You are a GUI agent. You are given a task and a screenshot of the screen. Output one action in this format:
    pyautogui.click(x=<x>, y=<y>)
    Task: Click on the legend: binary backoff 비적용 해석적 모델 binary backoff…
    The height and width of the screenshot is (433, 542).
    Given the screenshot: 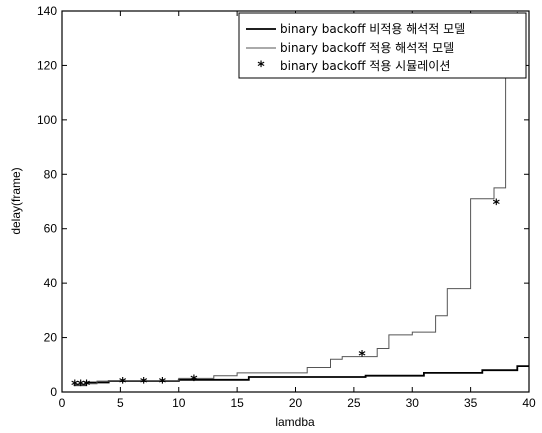 What is the action you would take?
    pyautogui.click(x=382, y=45)
    